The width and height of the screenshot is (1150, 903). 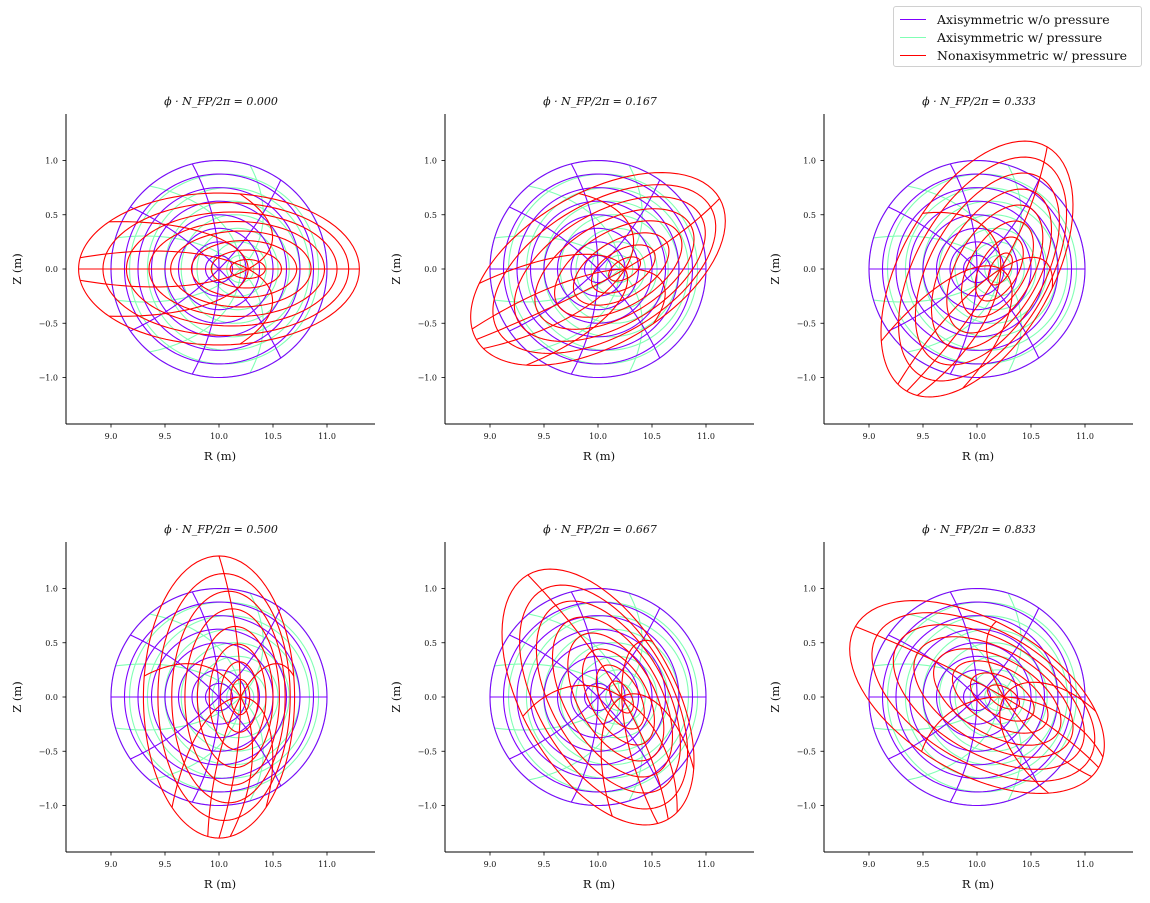 I want to click on x-tick-label: 9.0, so click(x=490, y=864).